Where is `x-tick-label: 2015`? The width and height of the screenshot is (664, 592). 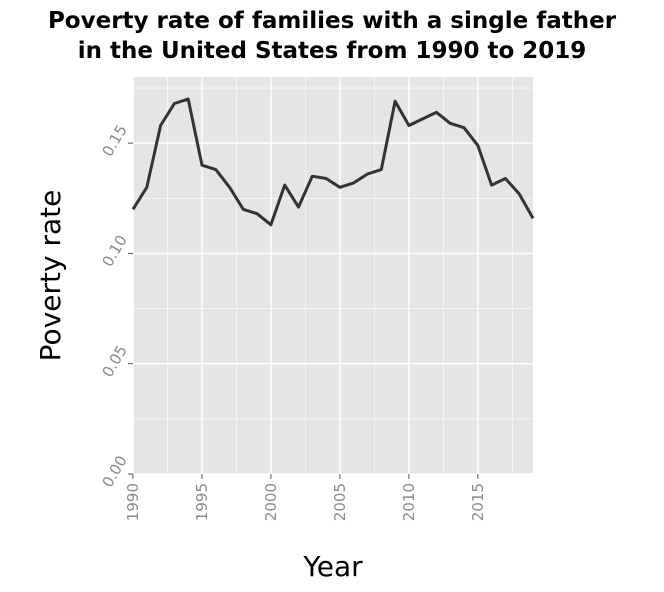 x-tick-label: 2015 is located at coordinates (478, 502).